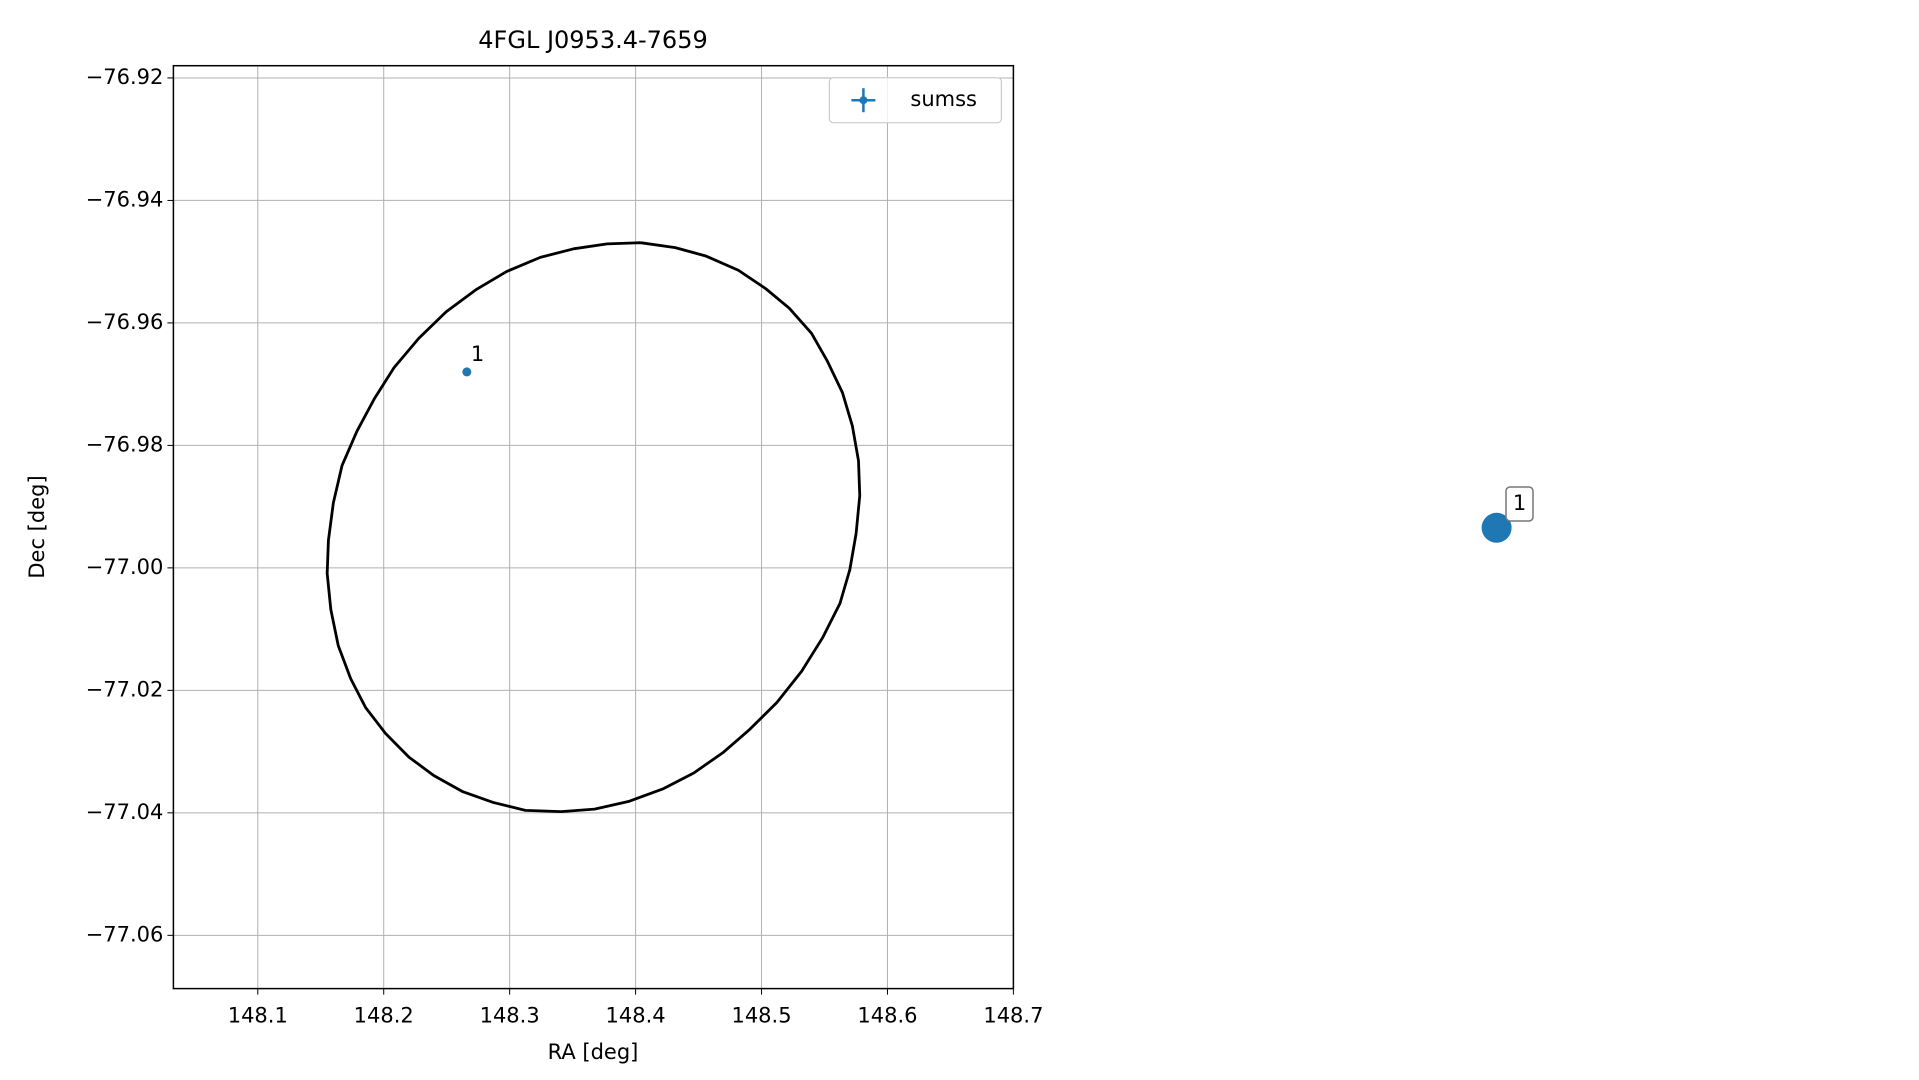  What do you see at coordinates (863, 100) in the screenshot?
I see `legend-marker` at bounding box center [863, 100].